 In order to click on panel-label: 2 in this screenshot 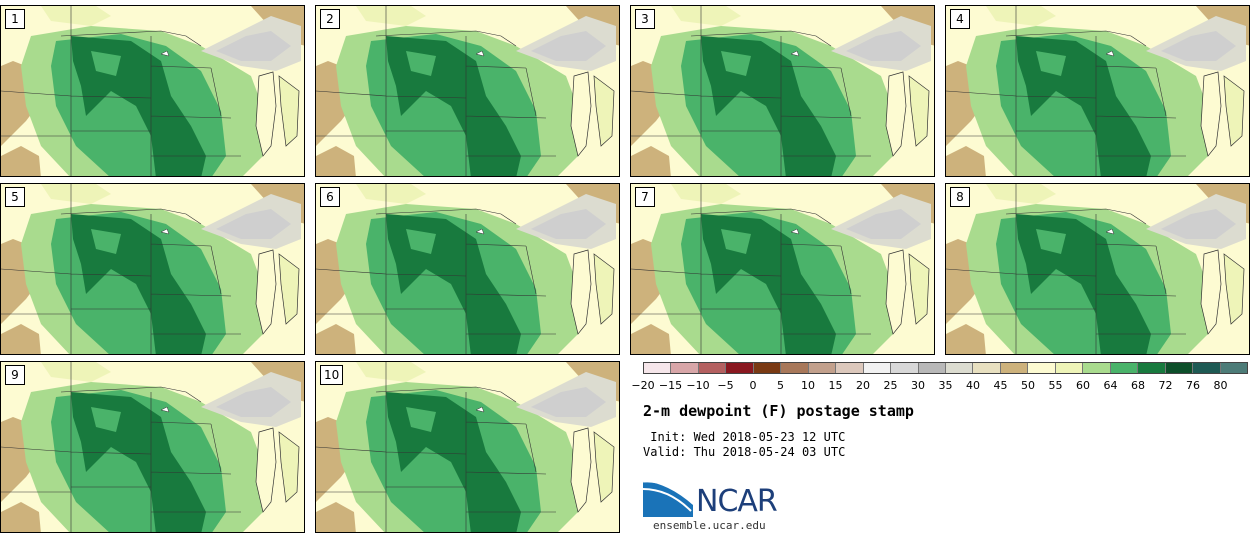, I will do `click(330, 19)`.